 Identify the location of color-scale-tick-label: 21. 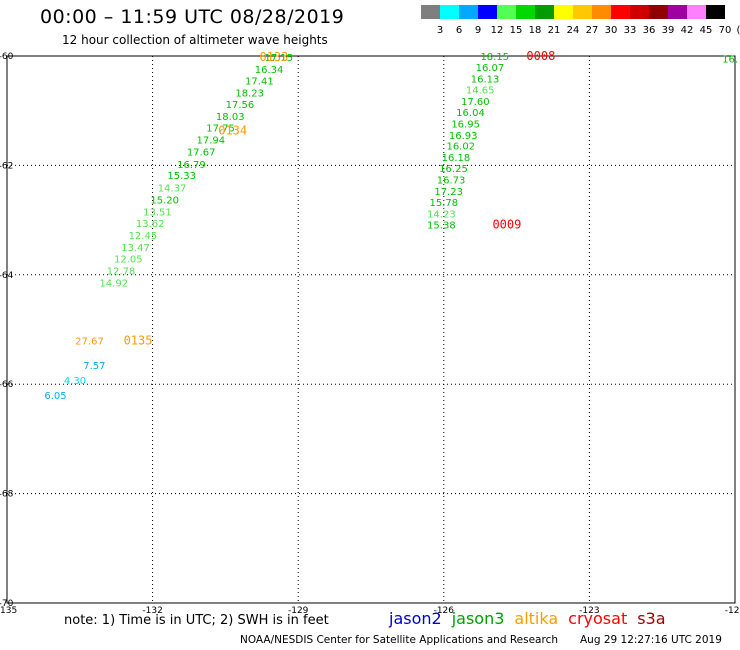
(554, 30).